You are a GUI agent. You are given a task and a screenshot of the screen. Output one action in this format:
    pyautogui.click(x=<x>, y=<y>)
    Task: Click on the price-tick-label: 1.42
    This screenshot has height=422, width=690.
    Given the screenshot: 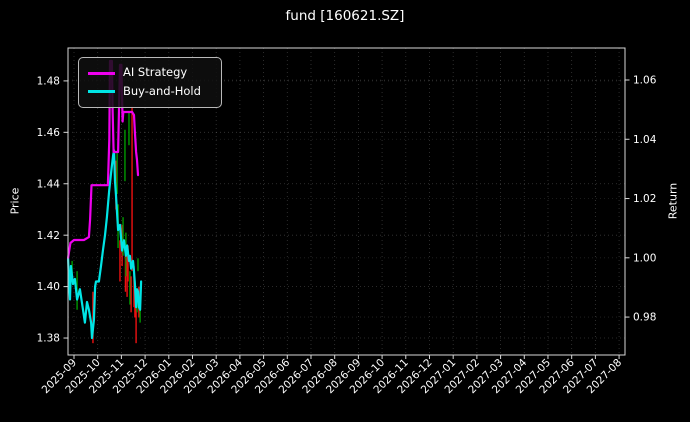 What is the action you would take?
    pyautogui.click(x=48, y=236)
    